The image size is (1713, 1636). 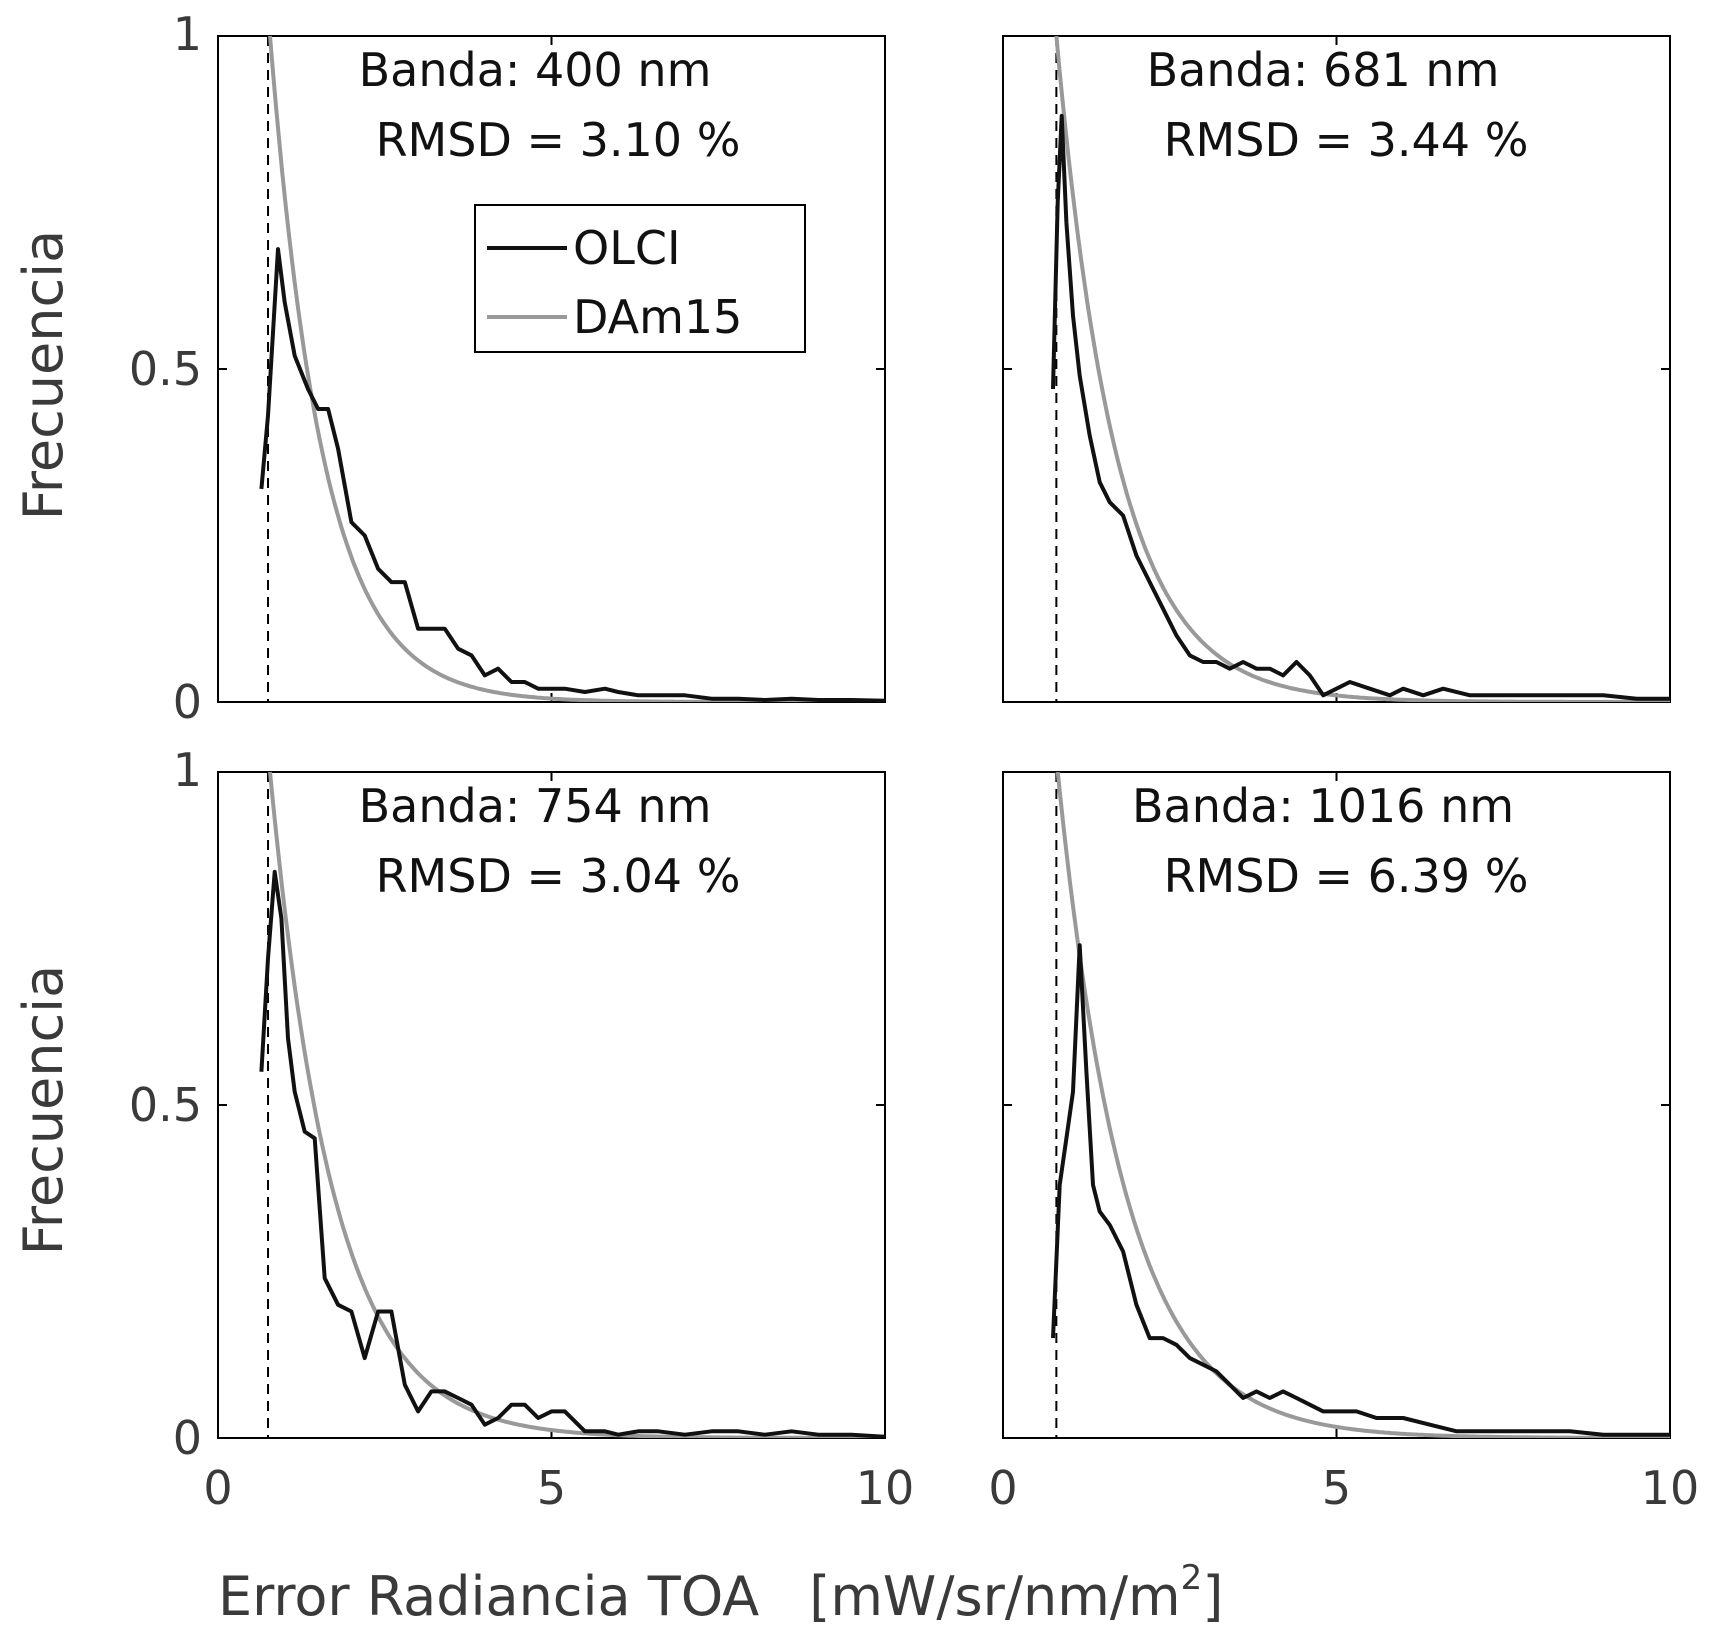 I want to click on legend: OLCI DAm15, so click(x=640, y=278).